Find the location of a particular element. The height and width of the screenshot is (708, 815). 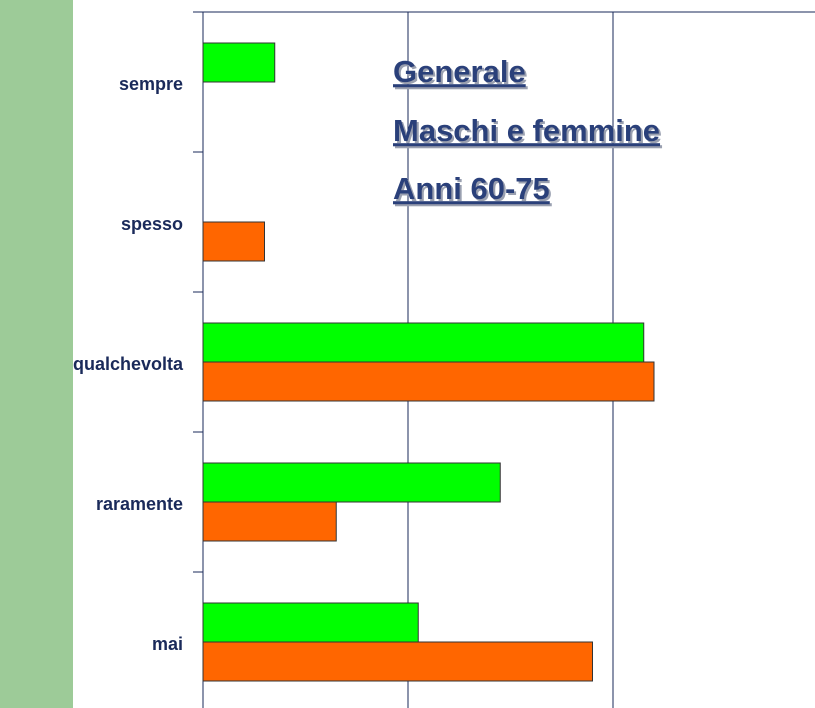

title-line: Anni 60-75 is located at coordinates (471, 188).